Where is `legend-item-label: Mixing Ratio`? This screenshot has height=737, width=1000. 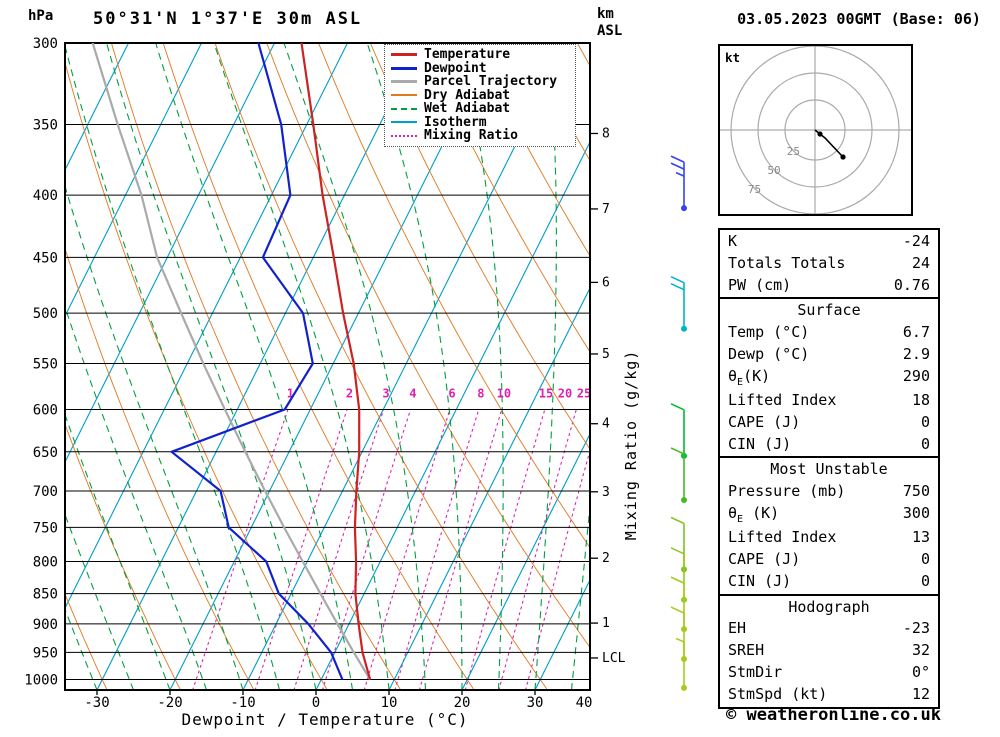 legend-item-label: Mixing Ratio is located at coordinates (471, 136).